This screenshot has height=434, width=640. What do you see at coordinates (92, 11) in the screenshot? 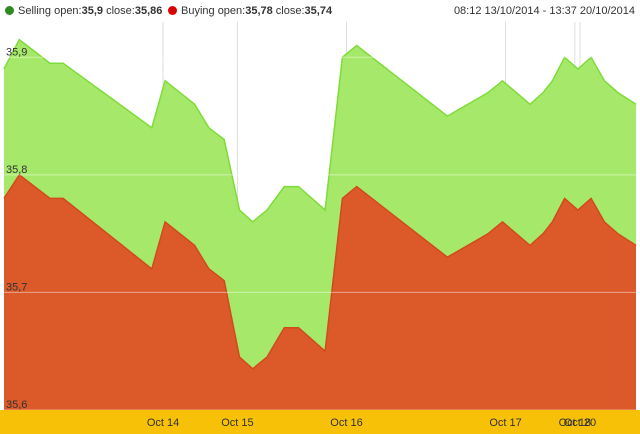
I see `selling-open-value: 35,9` at bounding box center [92, 11].